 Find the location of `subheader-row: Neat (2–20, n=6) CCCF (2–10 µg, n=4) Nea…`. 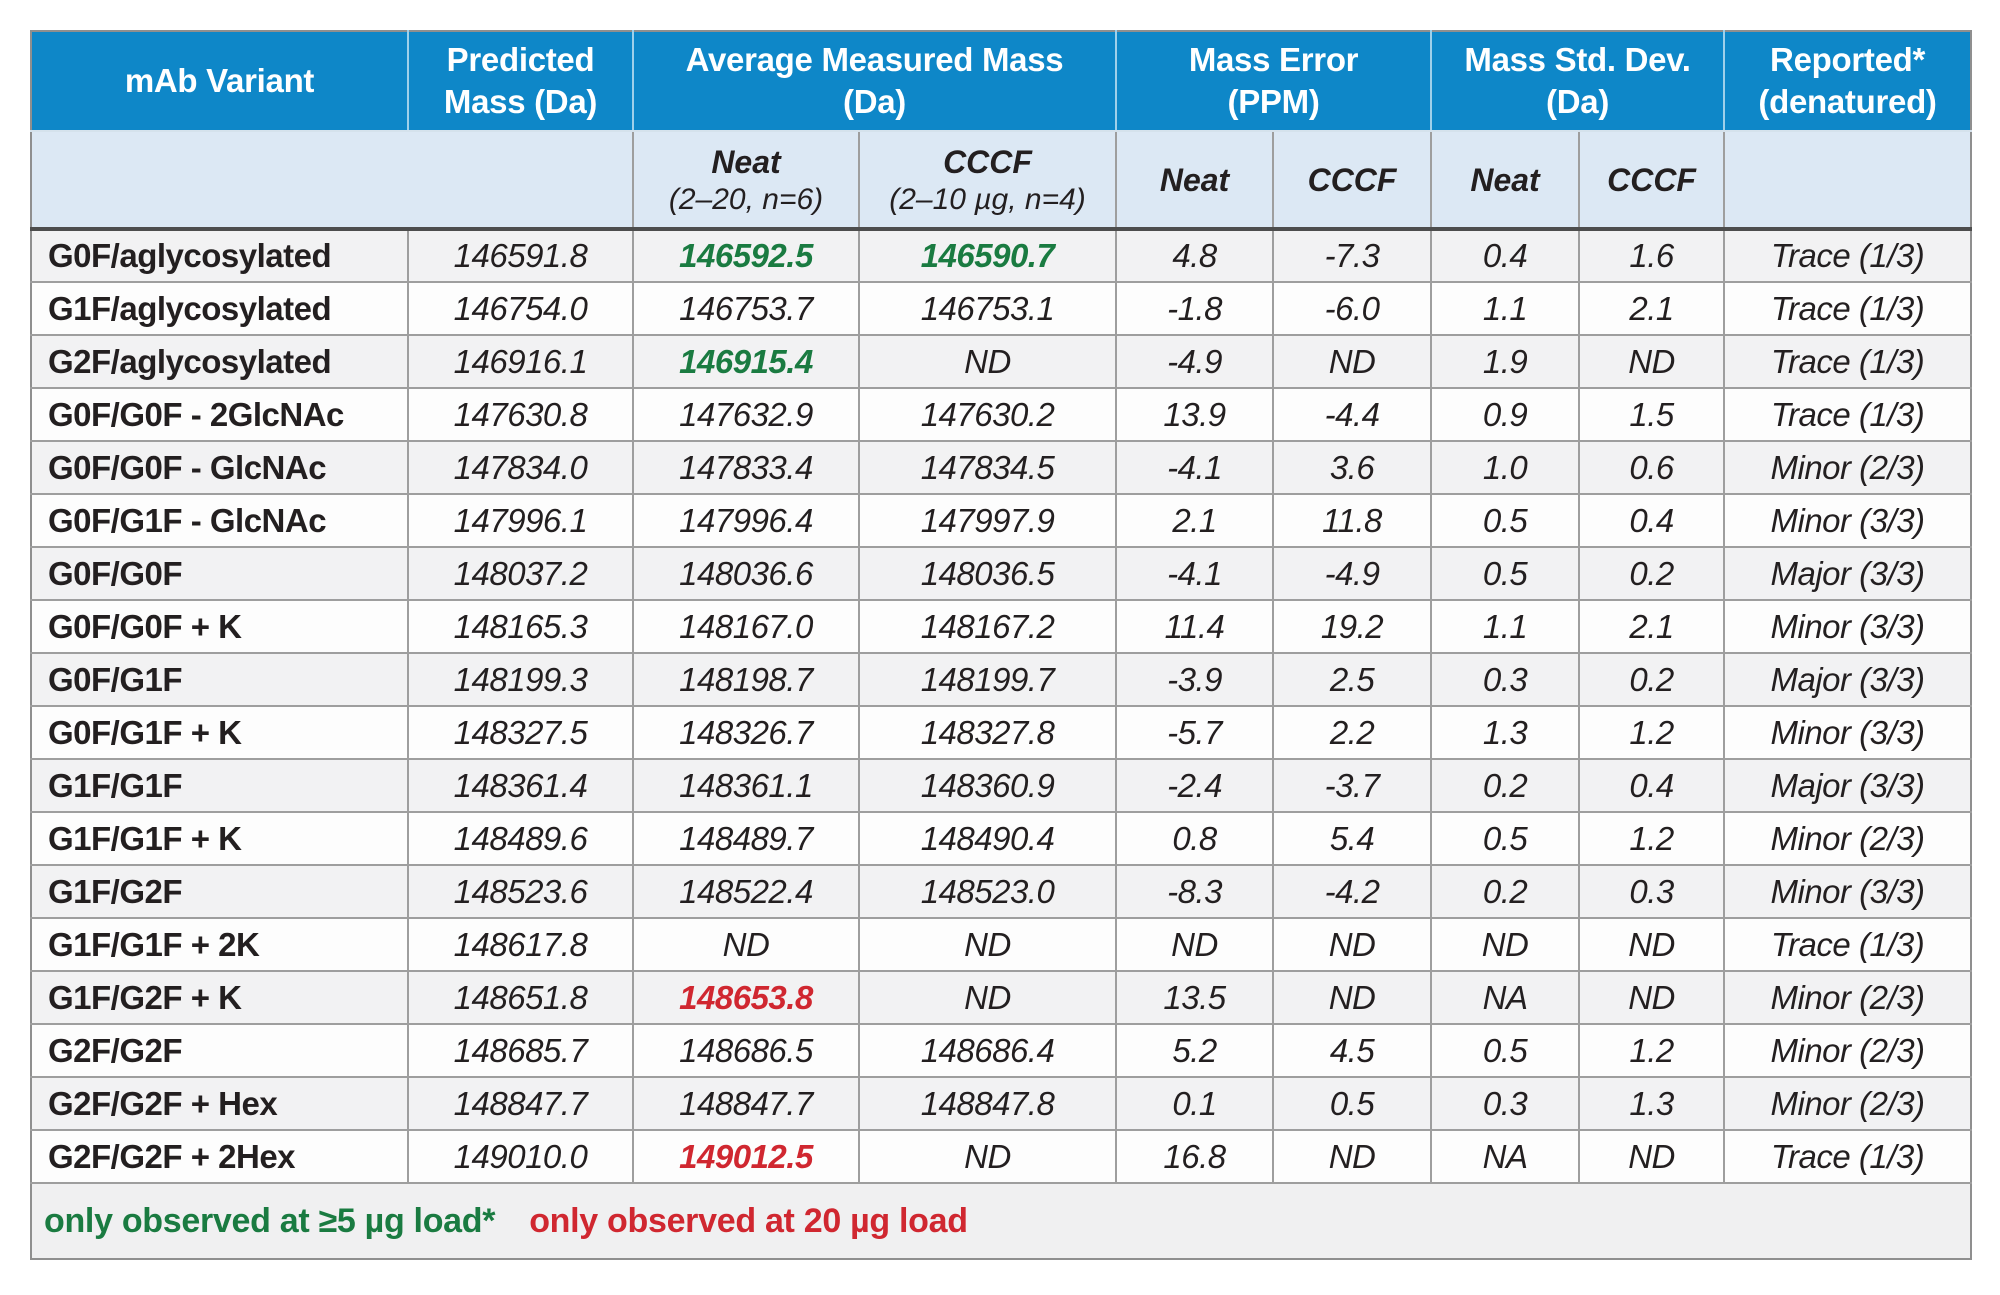

subheader-row: Neat (2–20, n=6) CCCF (2–10 µg, n=4) Nea… is located at coordinates (1001, 181).